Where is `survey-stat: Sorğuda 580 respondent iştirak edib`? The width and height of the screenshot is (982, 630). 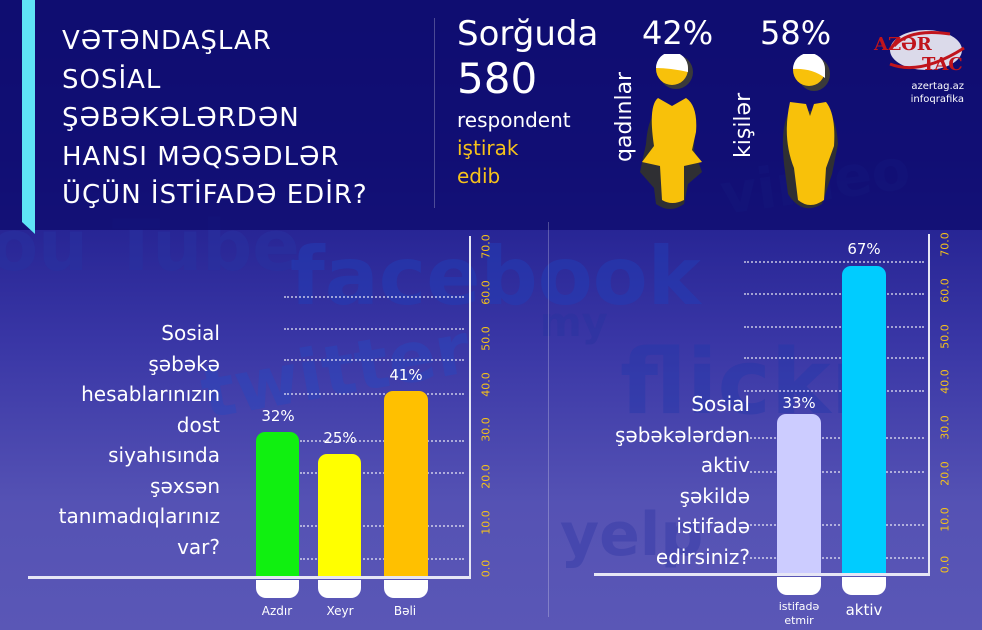 survey-stat: Sorğuda 580 respondent iştirak edib is located at coordinates (527, 102).